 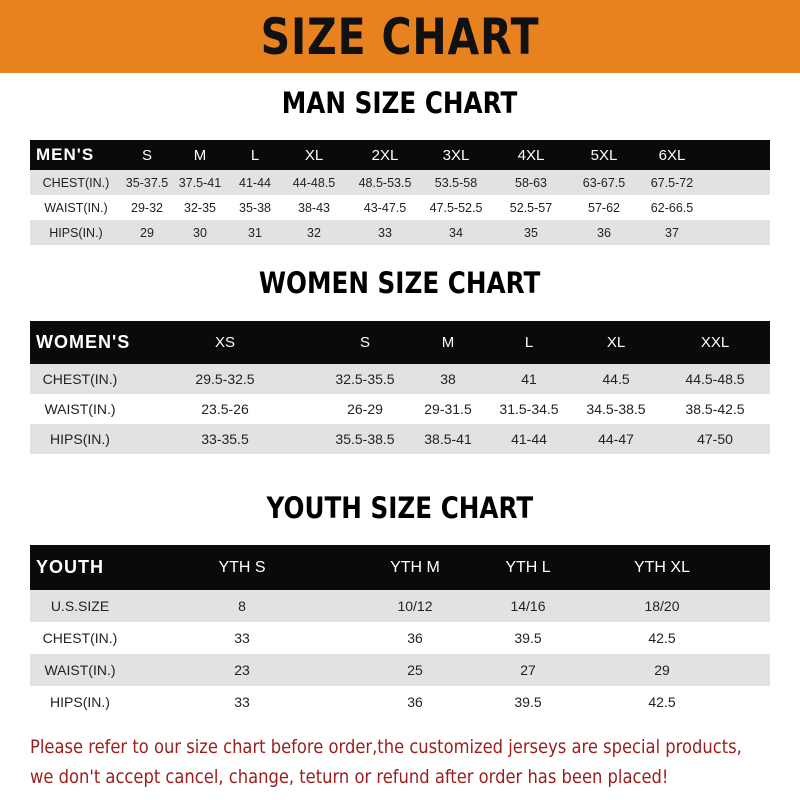 What do you see at coordinates (255, 155) in the screenshot?
I see `size-header: L` at bounding box center [255, 155].